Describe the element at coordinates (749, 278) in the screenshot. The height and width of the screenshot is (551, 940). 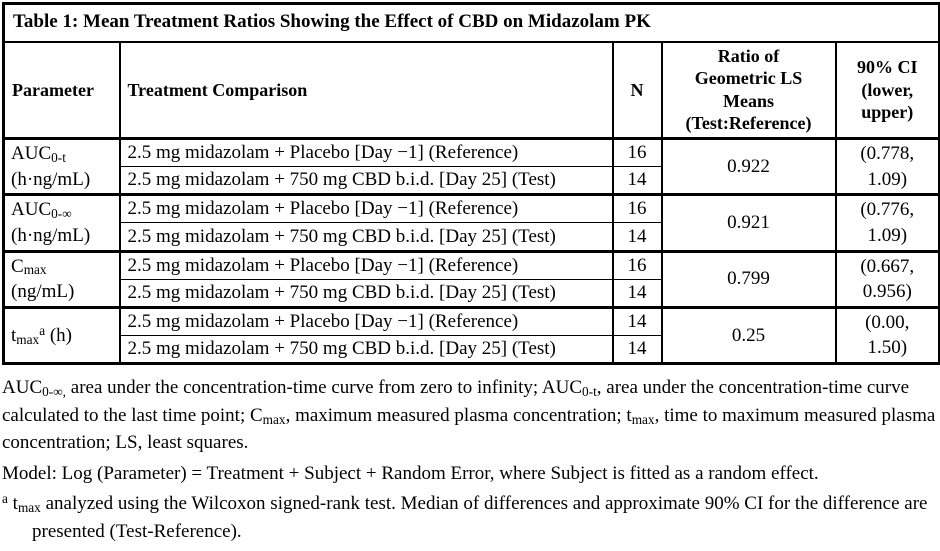
I see `ratio-cell: 0.799` at that location.